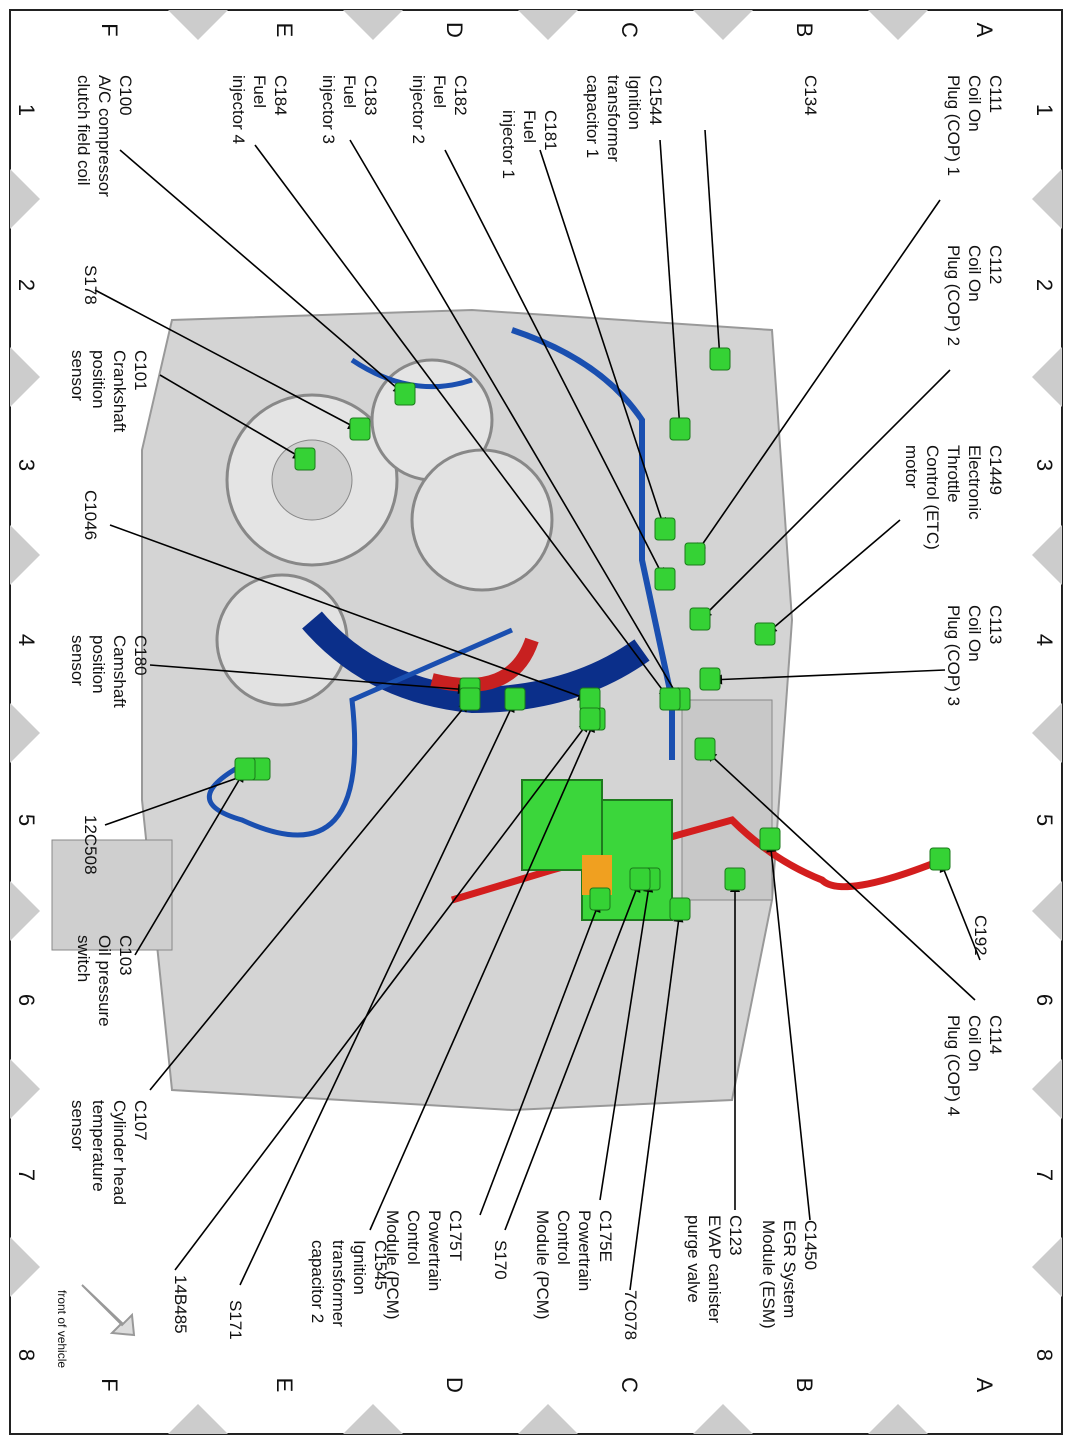 The height and width of the screenshot is (1444, 1072). What do you see at coordinates (500, 1260) in the screenshot?
I see `label-line: S170` at bounding box center [500, 1260].